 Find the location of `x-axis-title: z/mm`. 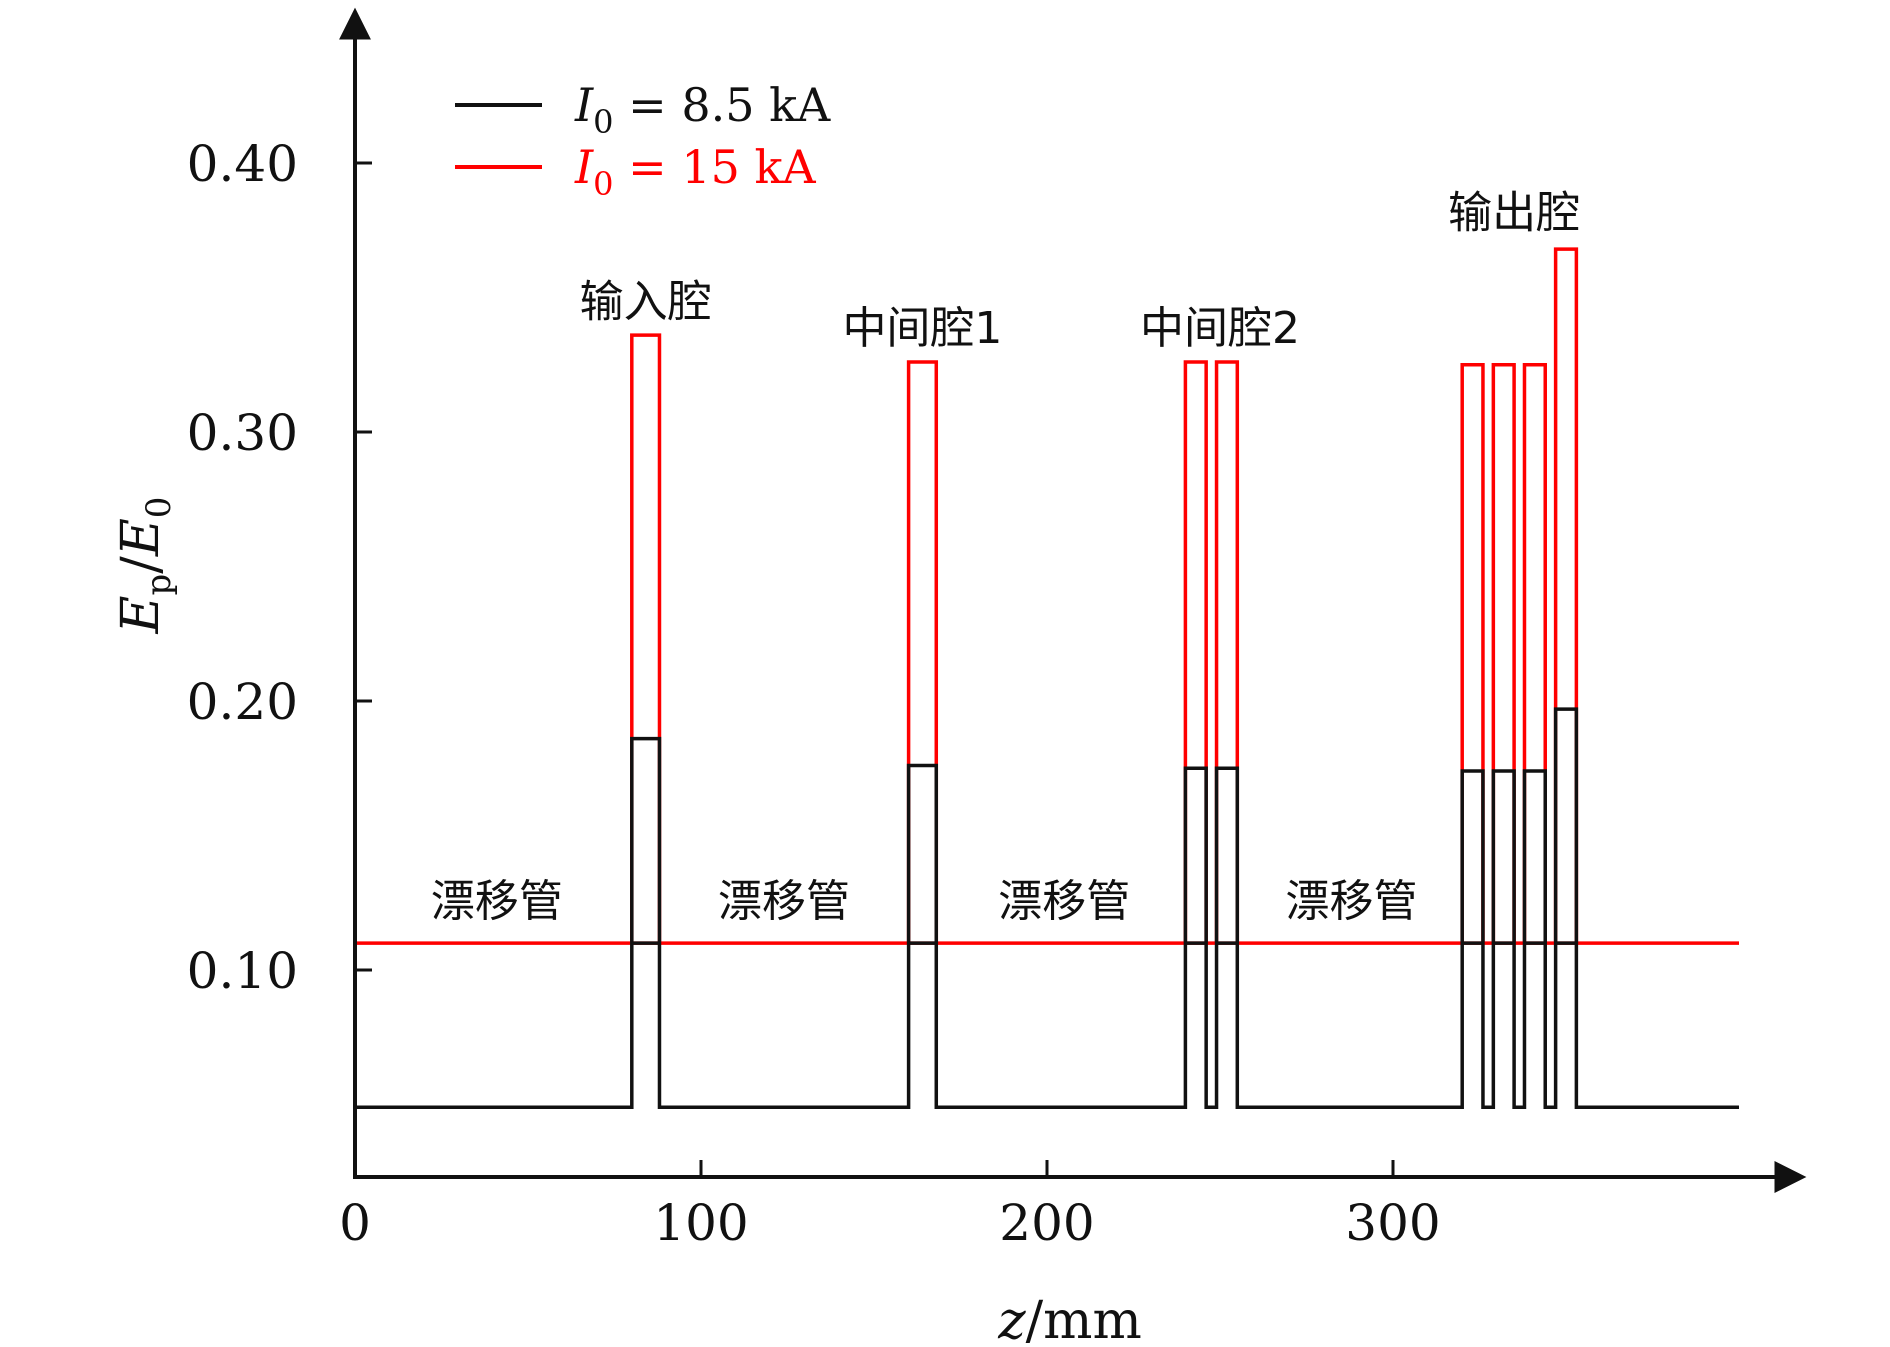

x-axis-title: z/mm is located at coordinates (1069, 1319).